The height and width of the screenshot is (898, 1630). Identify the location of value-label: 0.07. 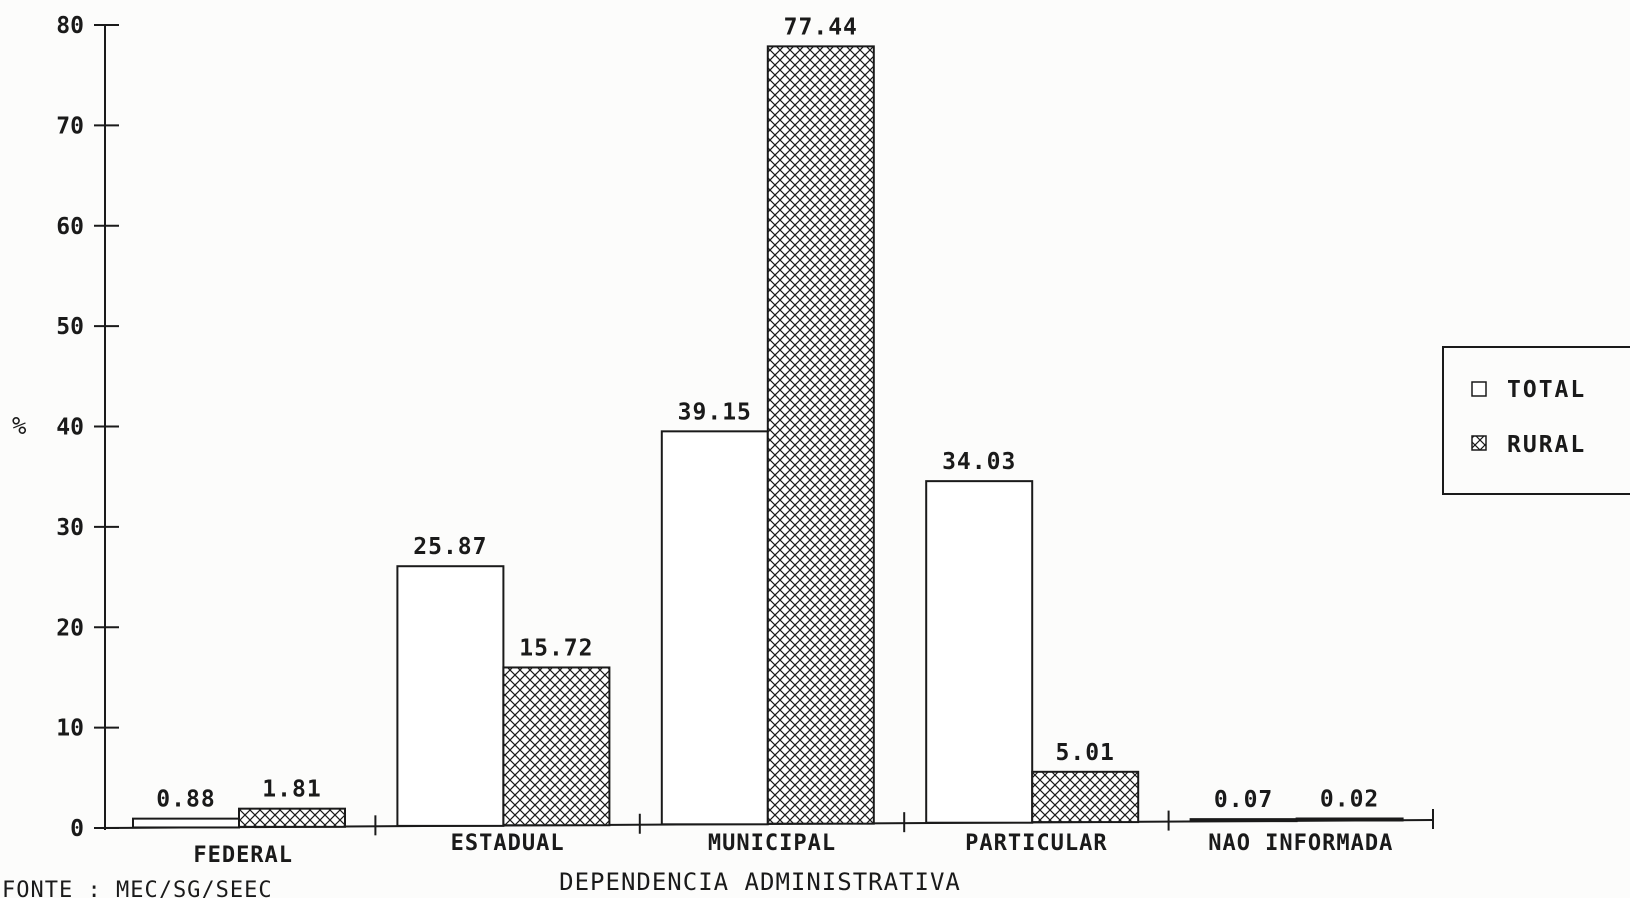
(1243, 800).